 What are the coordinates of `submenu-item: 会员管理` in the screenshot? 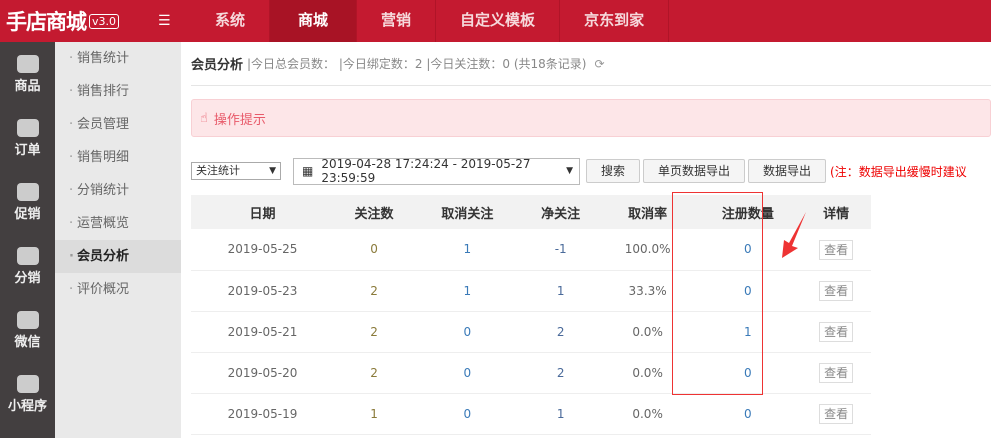 It's located at (118, 124).